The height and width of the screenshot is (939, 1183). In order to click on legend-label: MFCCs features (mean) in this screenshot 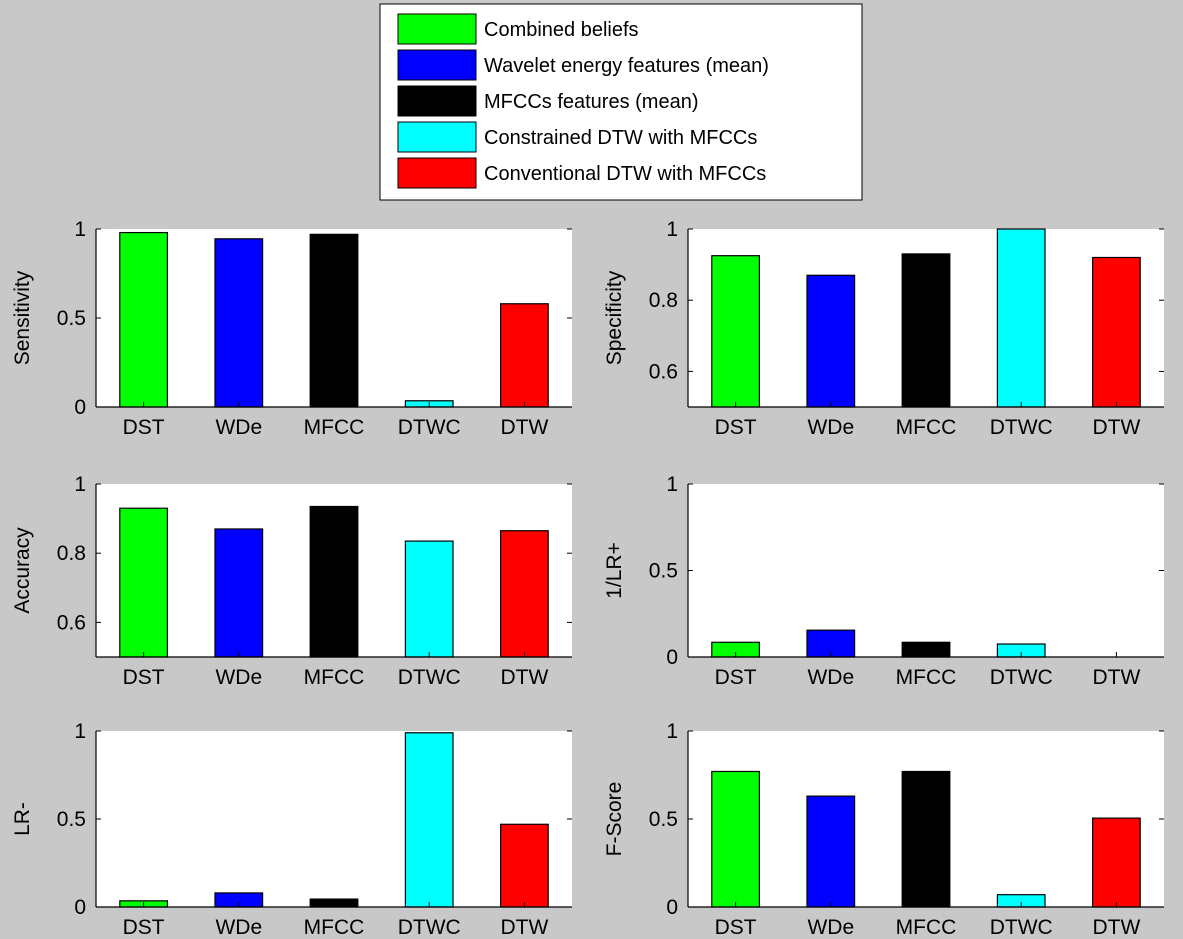, I will do `click(591, 102)`.